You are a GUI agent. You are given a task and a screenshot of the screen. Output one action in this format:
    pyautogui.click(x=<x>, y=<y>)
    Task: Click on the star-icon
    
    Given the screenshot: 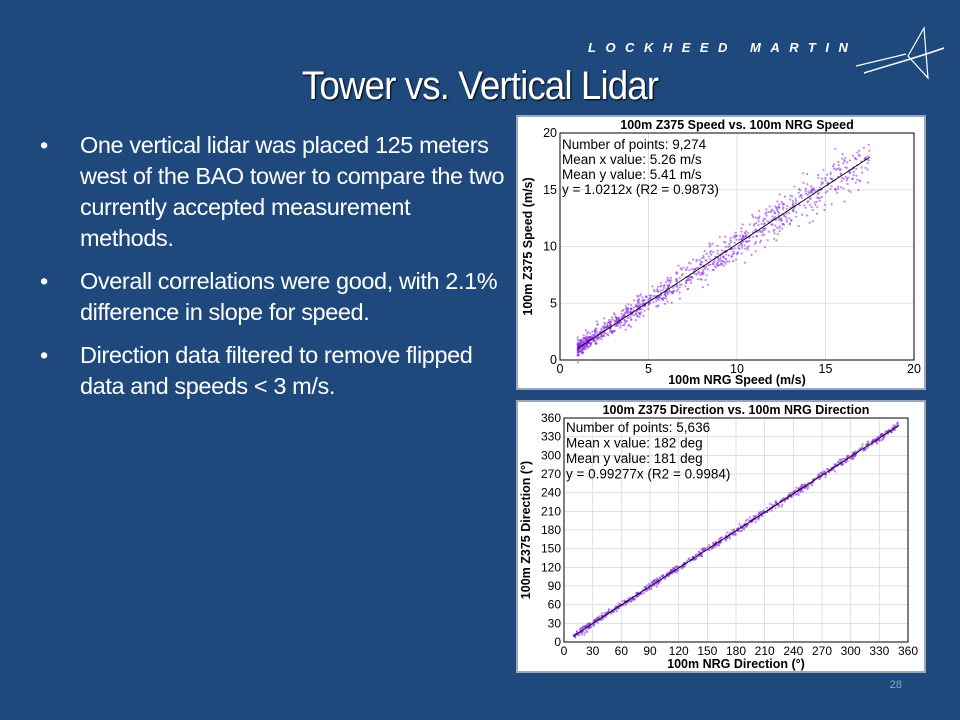 What is the action you would take?
    pyautogui.click(x=900, y=53)
    